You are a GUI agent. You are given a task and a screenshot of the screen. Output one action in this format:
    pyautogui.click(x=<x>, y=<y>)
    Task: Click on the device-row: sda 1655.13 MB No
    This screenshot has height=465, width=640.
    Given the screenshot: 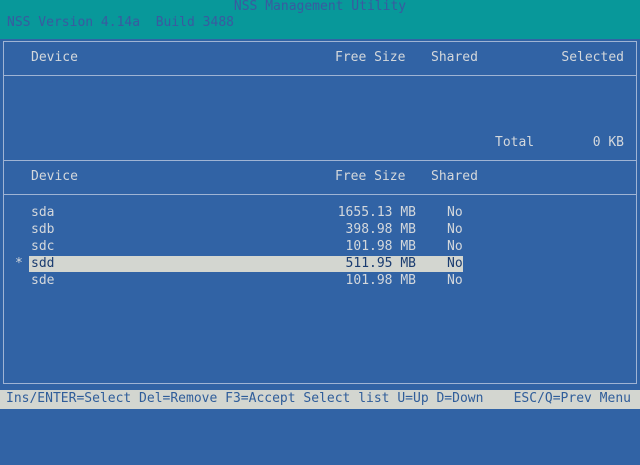 What is the action you would take?
    pyautogui.click(x=246, y=213)
    